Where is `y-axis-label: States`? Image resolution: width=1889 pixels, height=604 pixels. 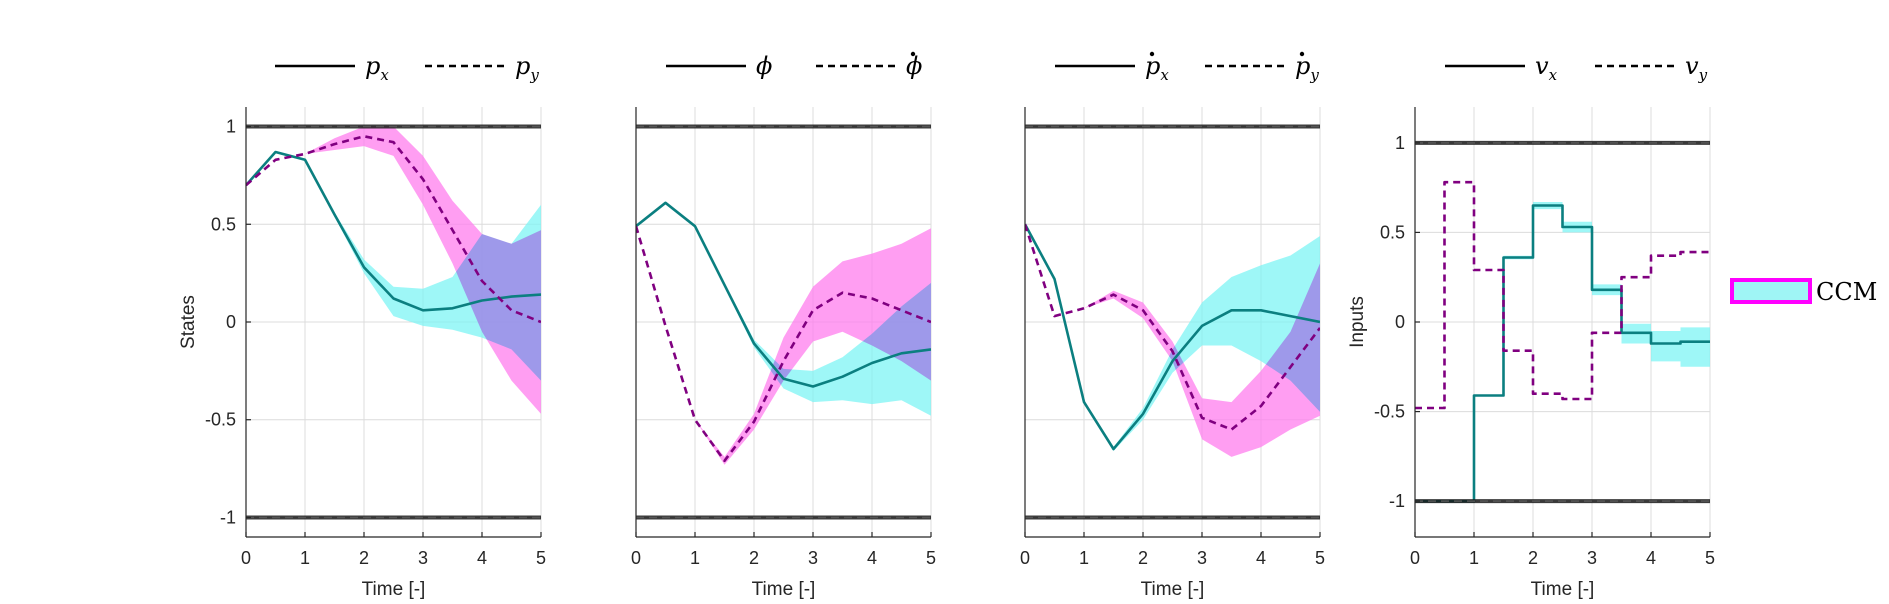
y-axis-label: States is located at coordinates (188, 322).